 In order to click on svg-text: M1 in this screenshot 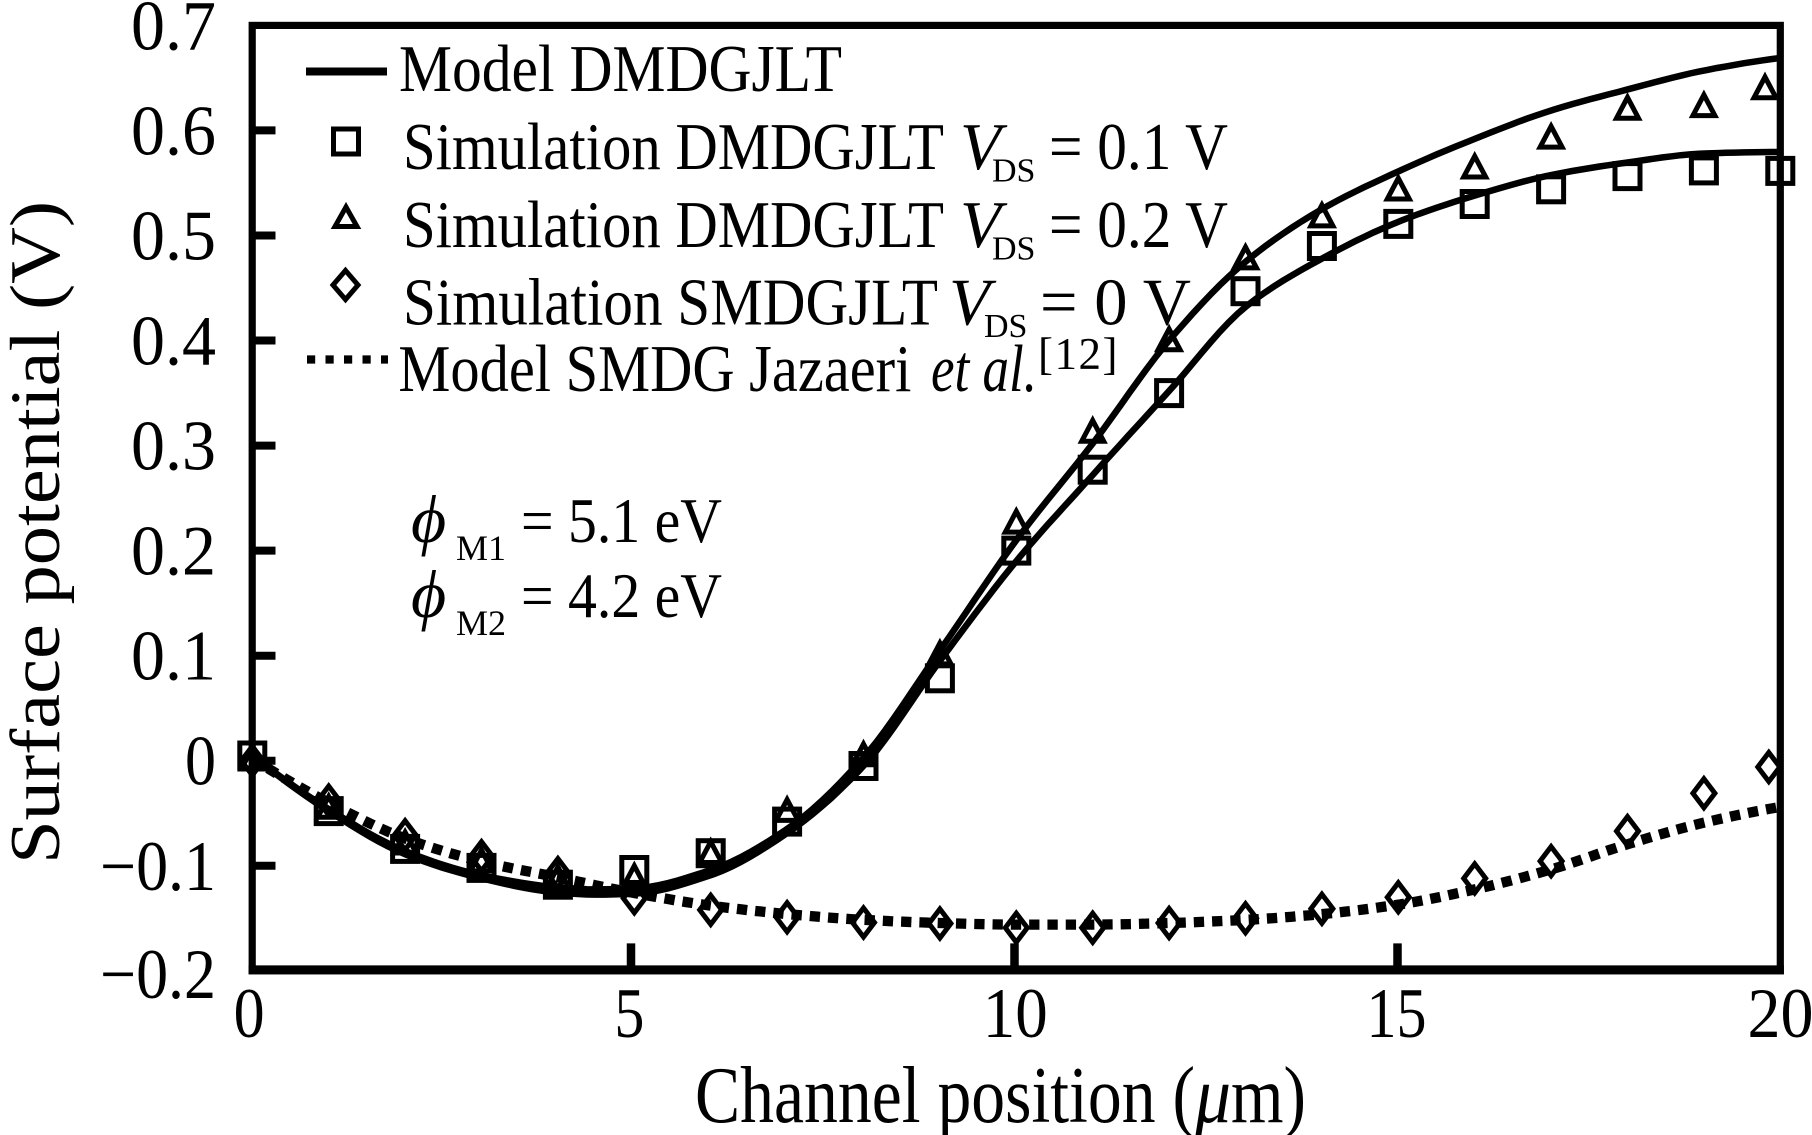, I will do `click(481, 548)`.